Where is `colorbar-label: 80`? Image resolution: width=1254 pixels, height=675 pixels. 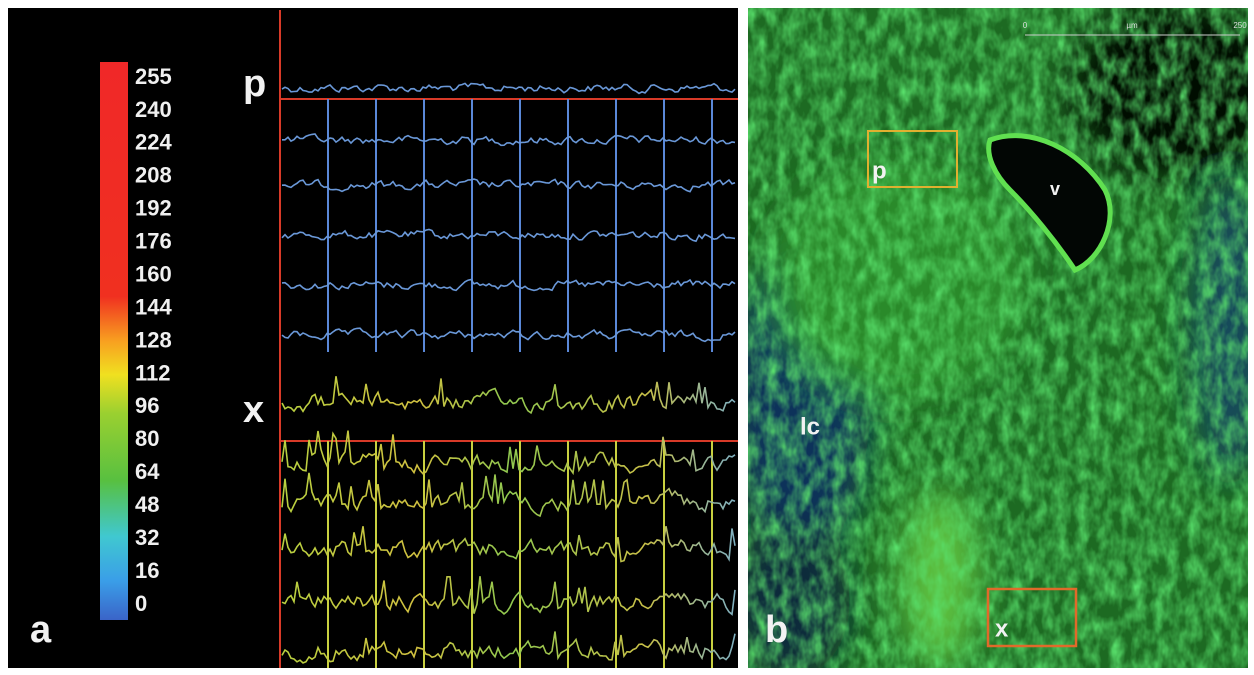 colorbar-label: 80 is located at coordinates (147, 438).